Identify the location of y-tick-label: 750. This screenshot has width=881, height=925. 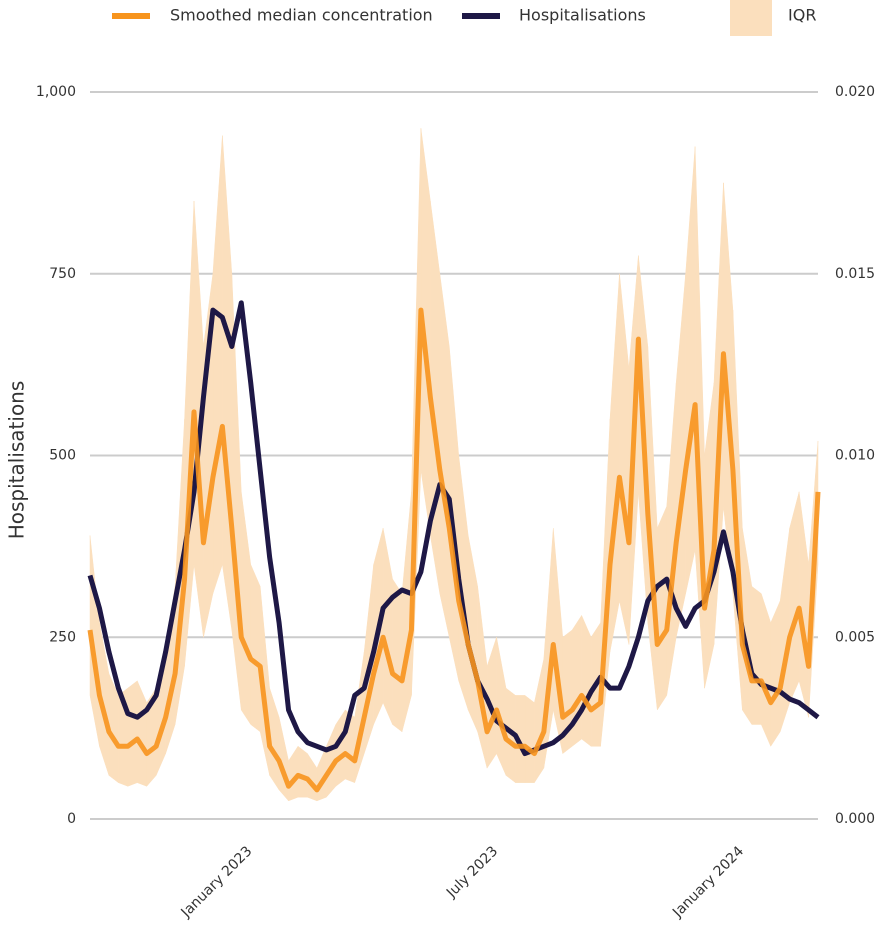
(62, 274).